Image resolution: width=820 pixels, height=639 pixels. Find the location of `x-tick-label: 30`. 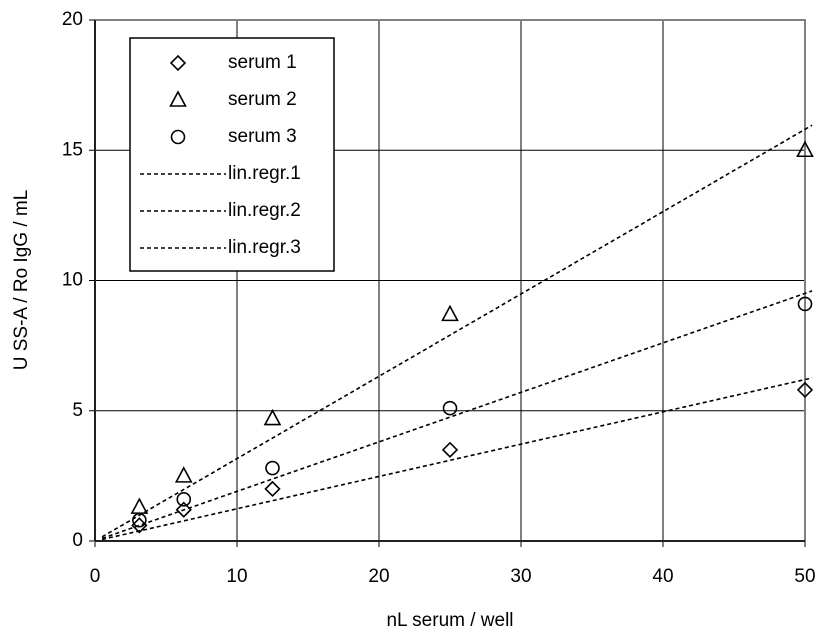

x-tick-label: 30 is located at coordinates (520, 576).